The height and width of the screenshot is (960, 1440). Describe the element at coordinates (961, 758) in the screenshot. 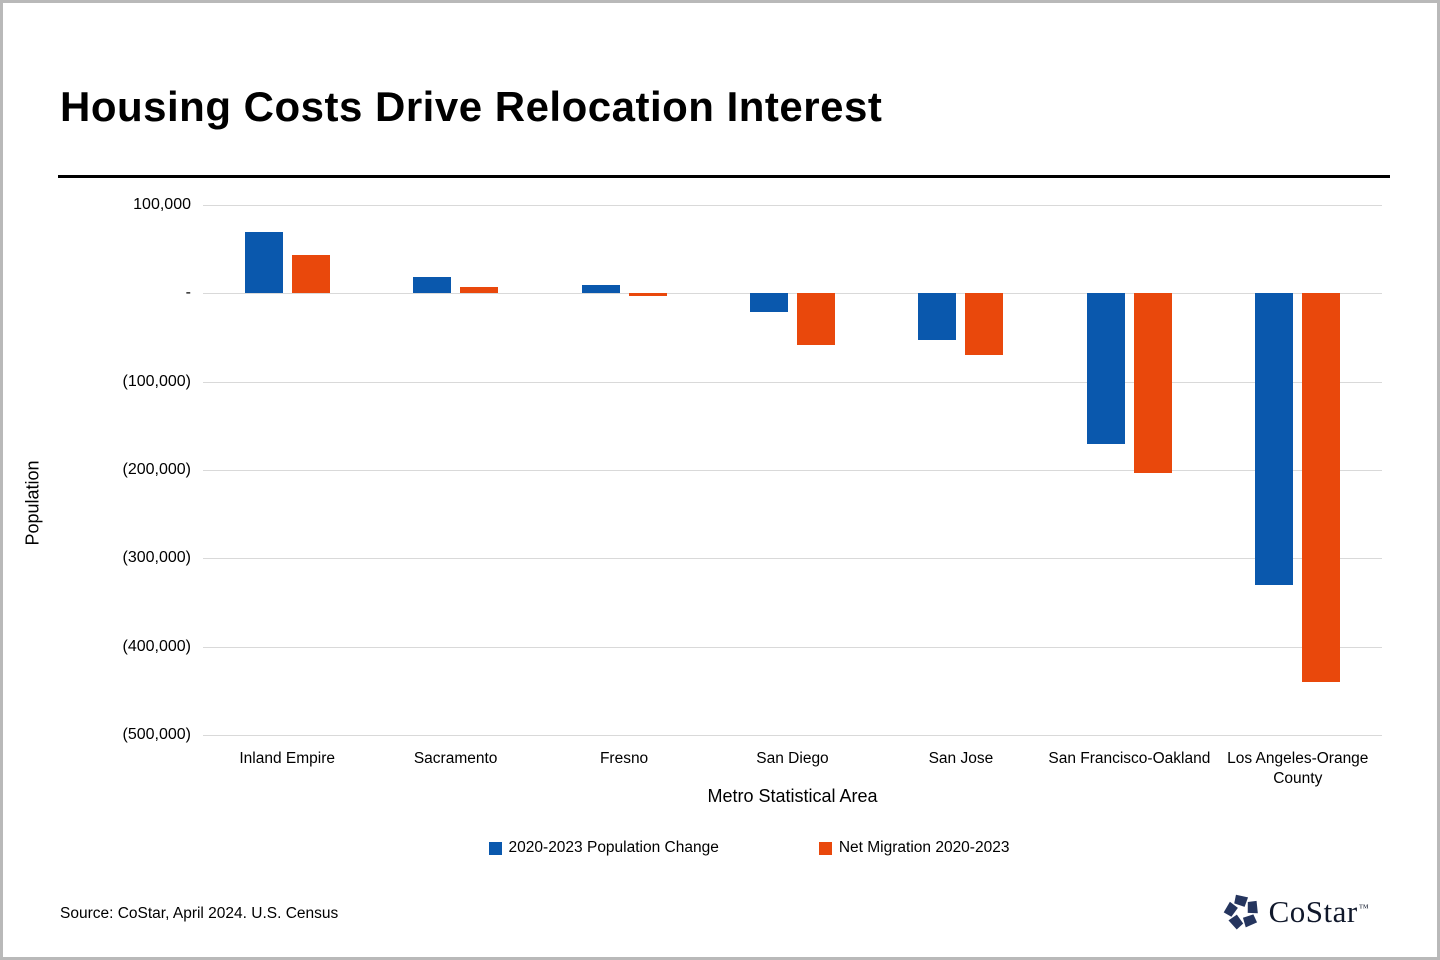

I see `x-tick-label: San Jose` at that location.